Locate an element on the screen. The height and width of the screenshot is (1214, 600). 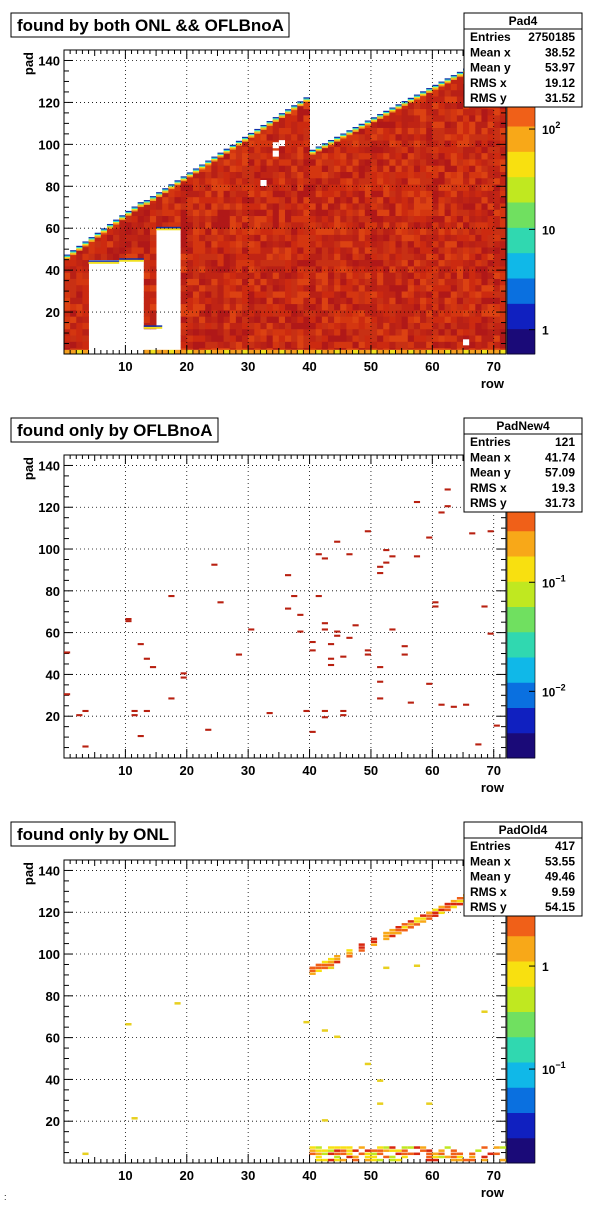
stats-value: 57.09 is located at coordinates (560, 473).